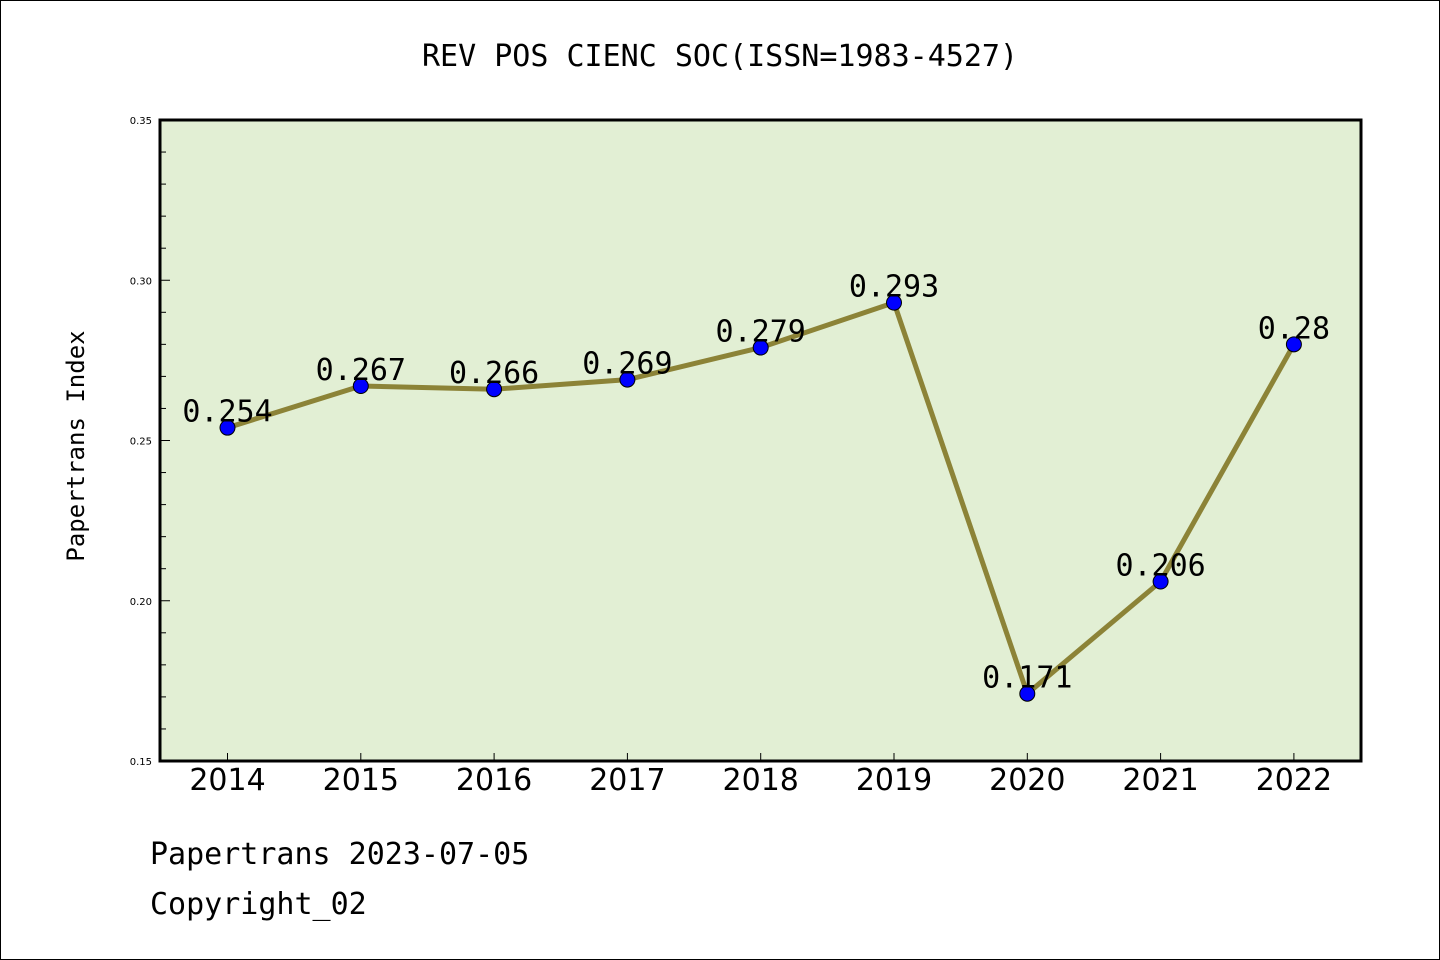 The width and height of the screenshot is (1440, 960). Describe the element at coordinates (494, 780) in the screenshot. I see `x-tick-label: 2016` at that location.